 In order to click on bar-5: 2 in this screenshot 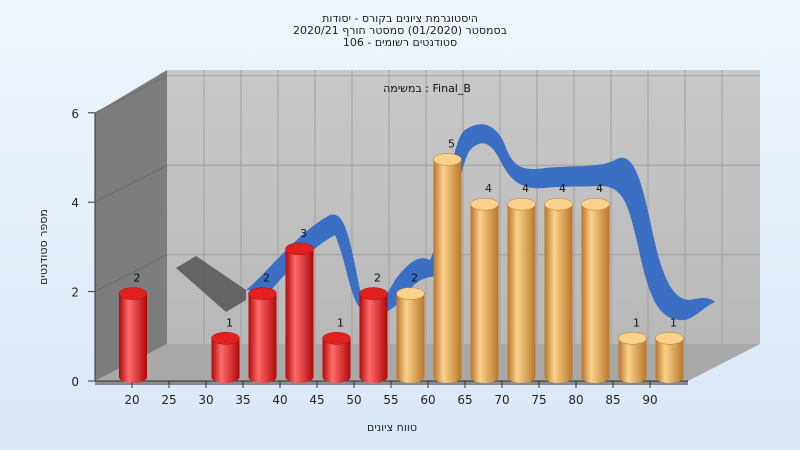, I will do `click(373, 327)`.